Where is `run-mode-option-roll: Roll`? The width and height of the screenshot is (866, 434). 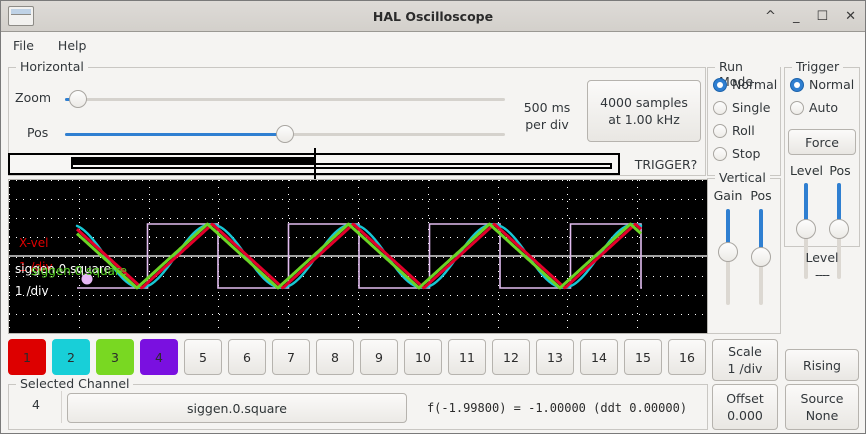
run-mode-option-roll: Roll is located at coordinates (734, 130).